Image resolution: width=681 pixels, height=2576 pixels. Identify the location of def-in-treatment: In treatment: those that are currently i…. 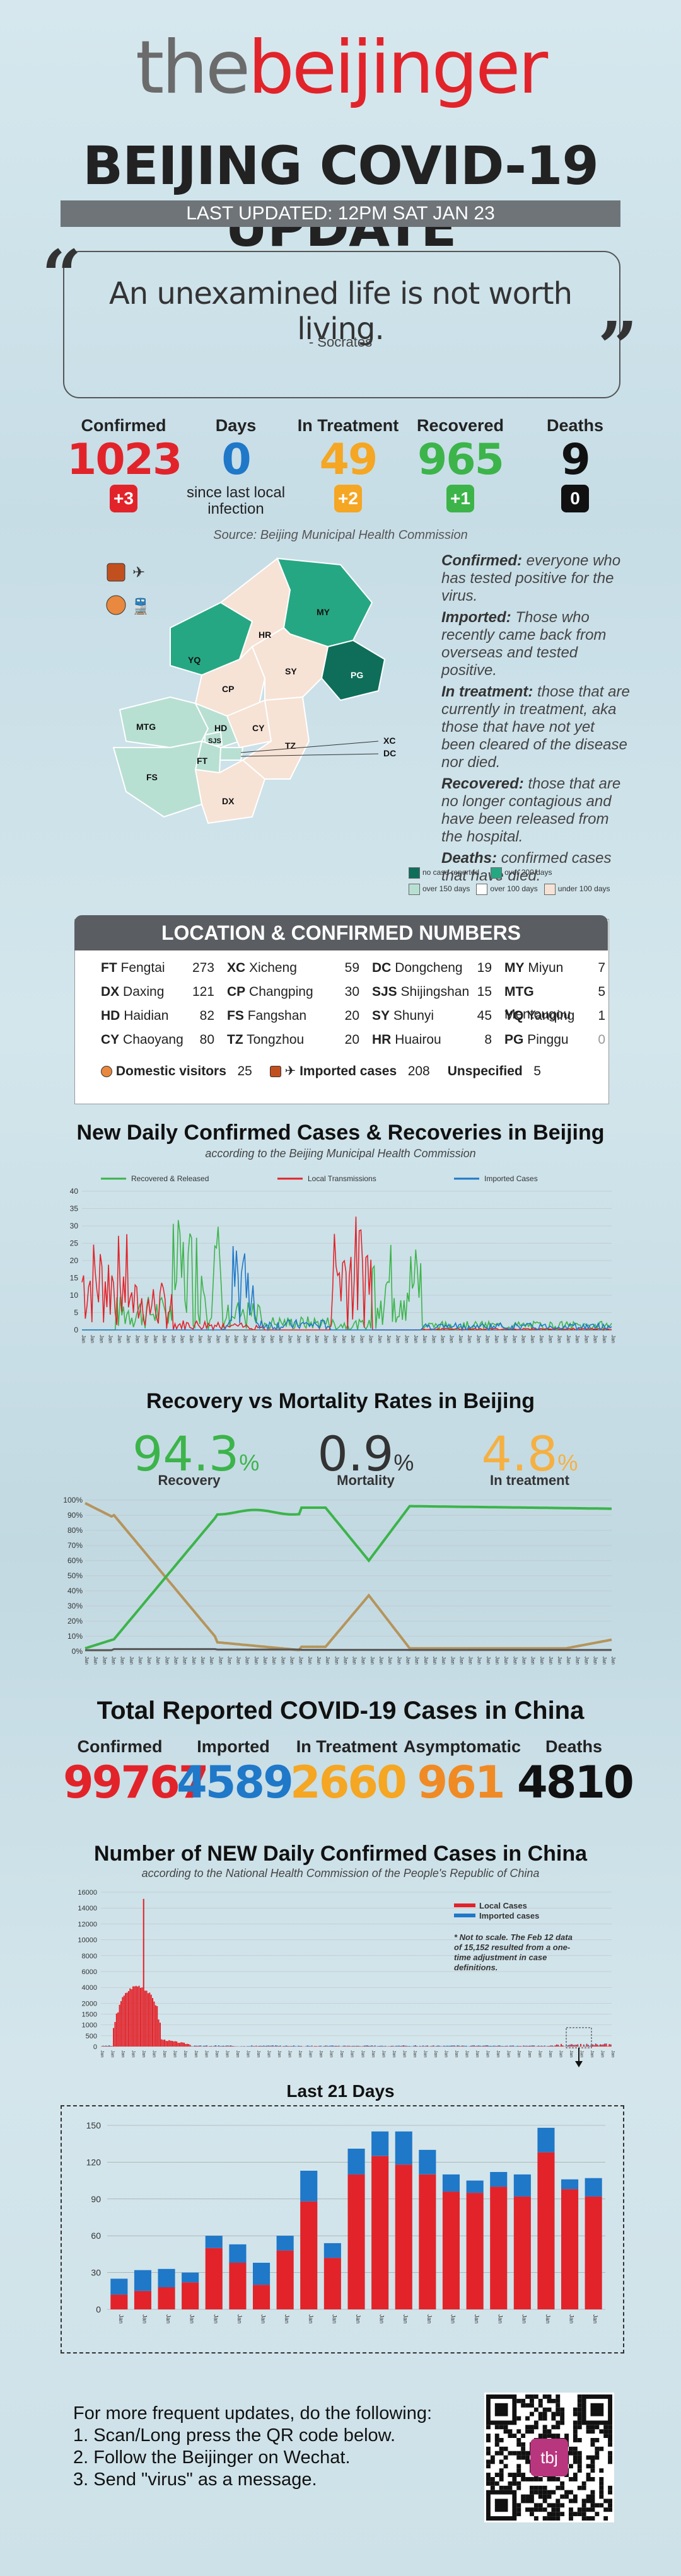
(536, 727).